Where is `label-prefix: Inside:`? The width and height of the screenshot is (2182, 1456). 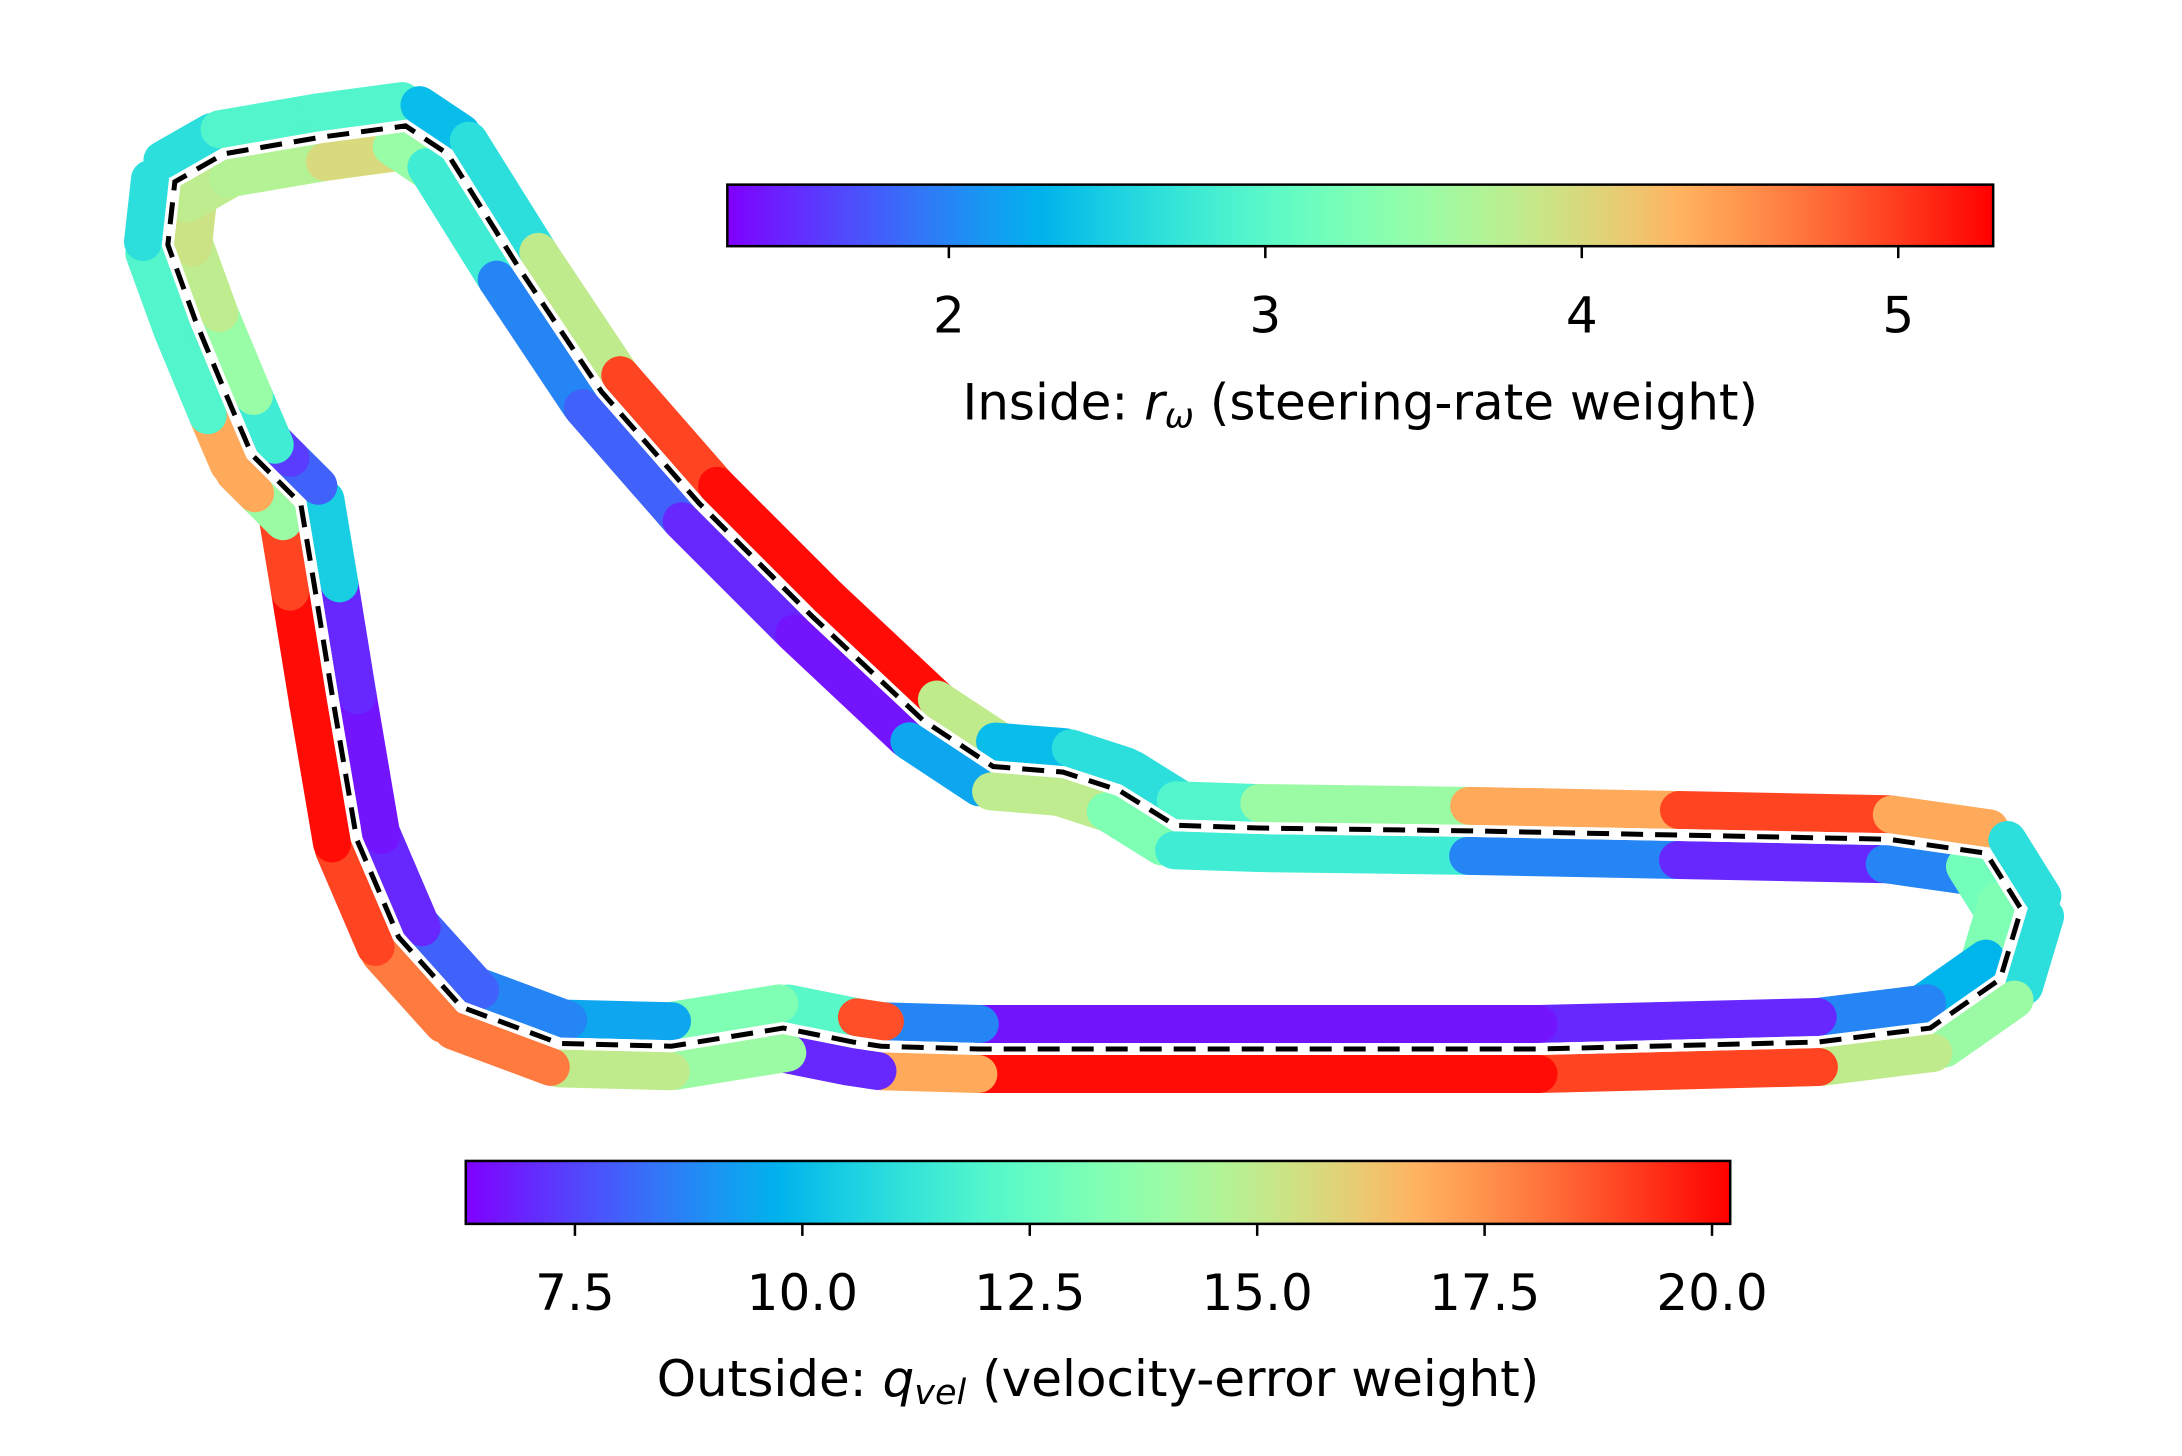 label-prefix: Inside: is located at coordinates (1053, 402).